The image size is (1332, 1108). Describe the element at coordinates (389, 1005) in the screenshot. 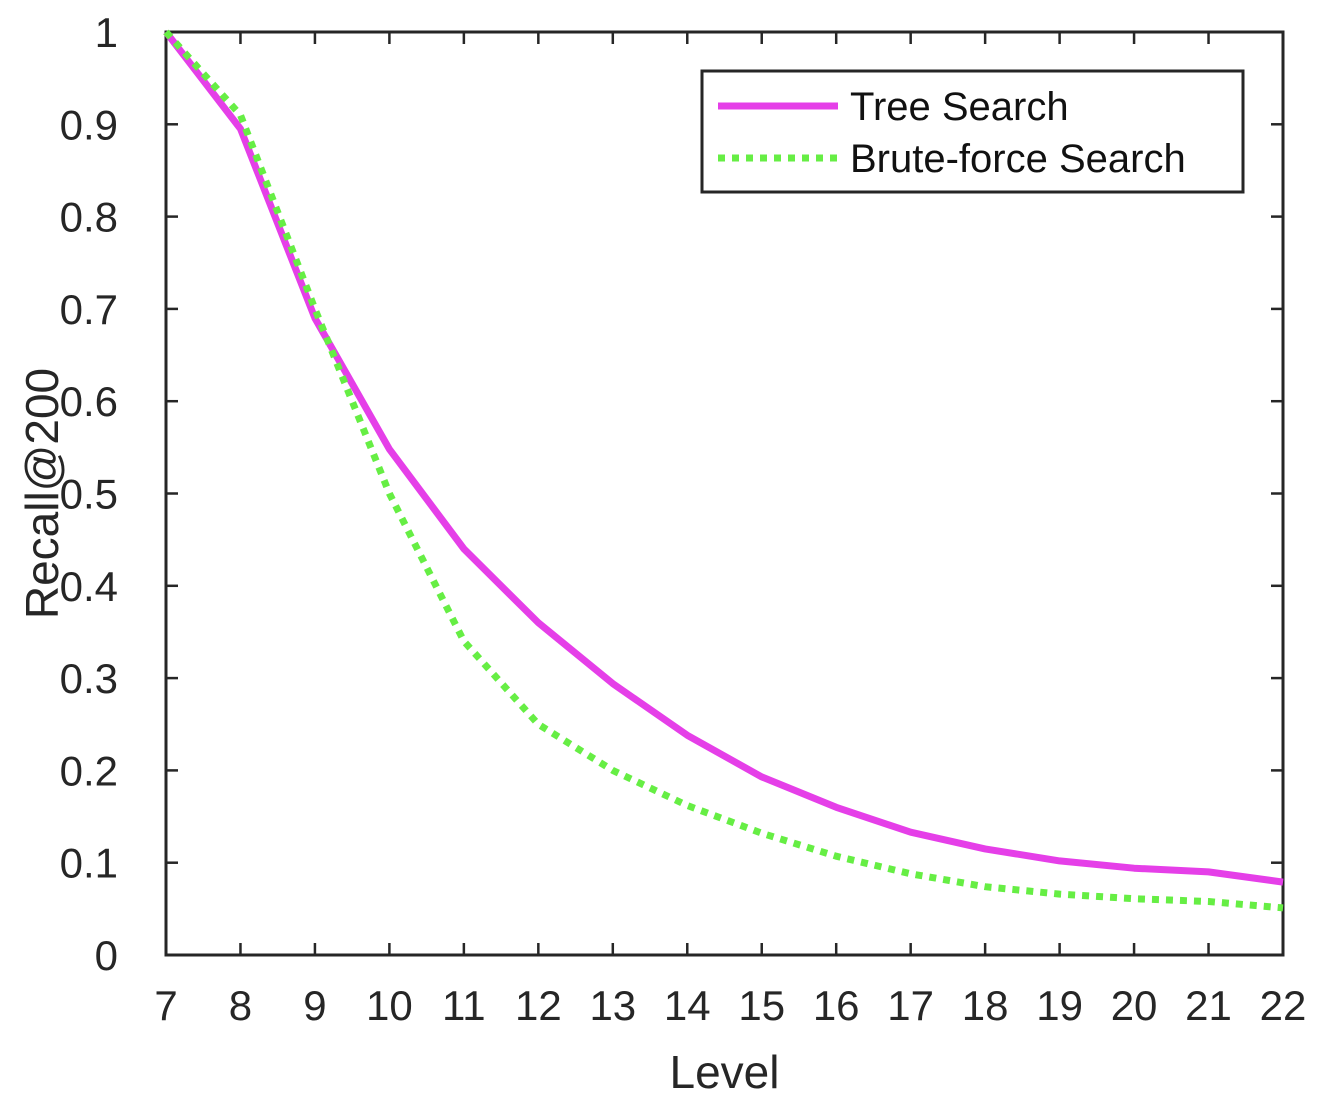

I see `x-tick-label: 10` at that location.